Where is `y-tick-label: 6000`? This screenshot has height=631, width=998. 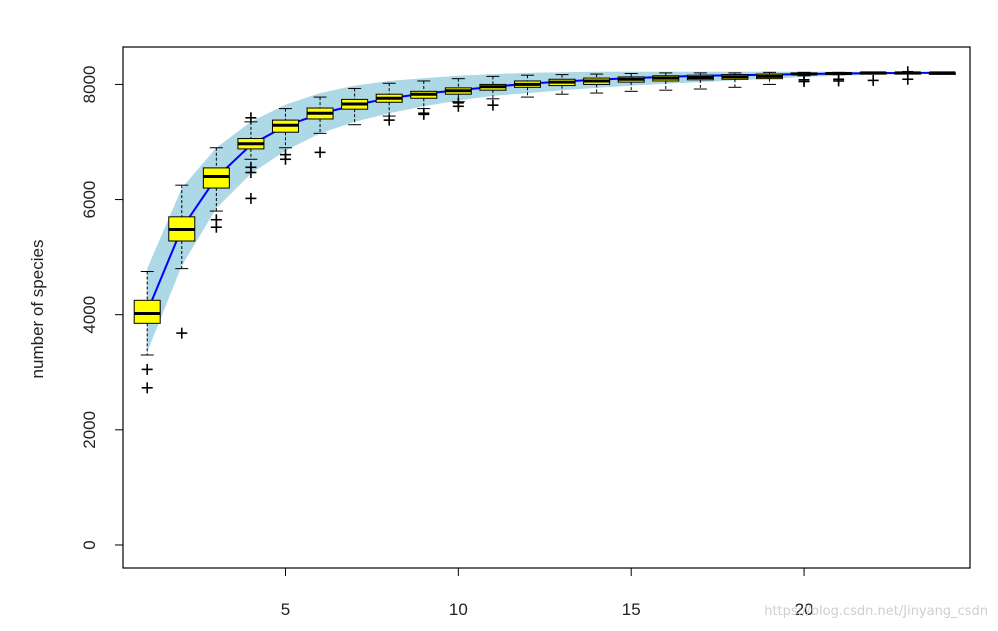
y-tick-label: 6000 is located at coordinates (89, 200).